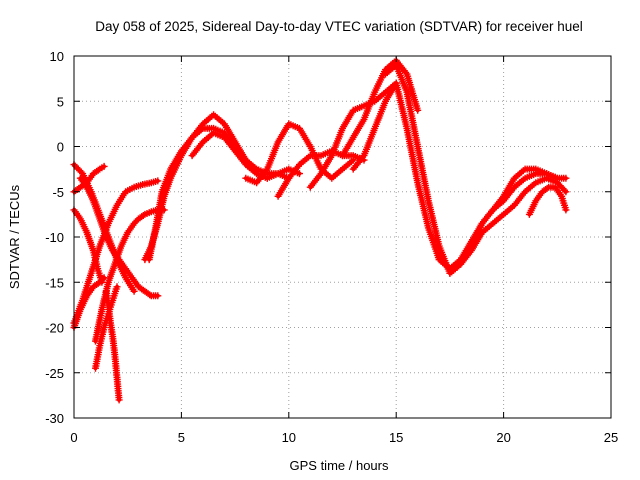 This screenshot has width=640, height=480. I want to click on y-tick-label: -15, so click(54, 282).